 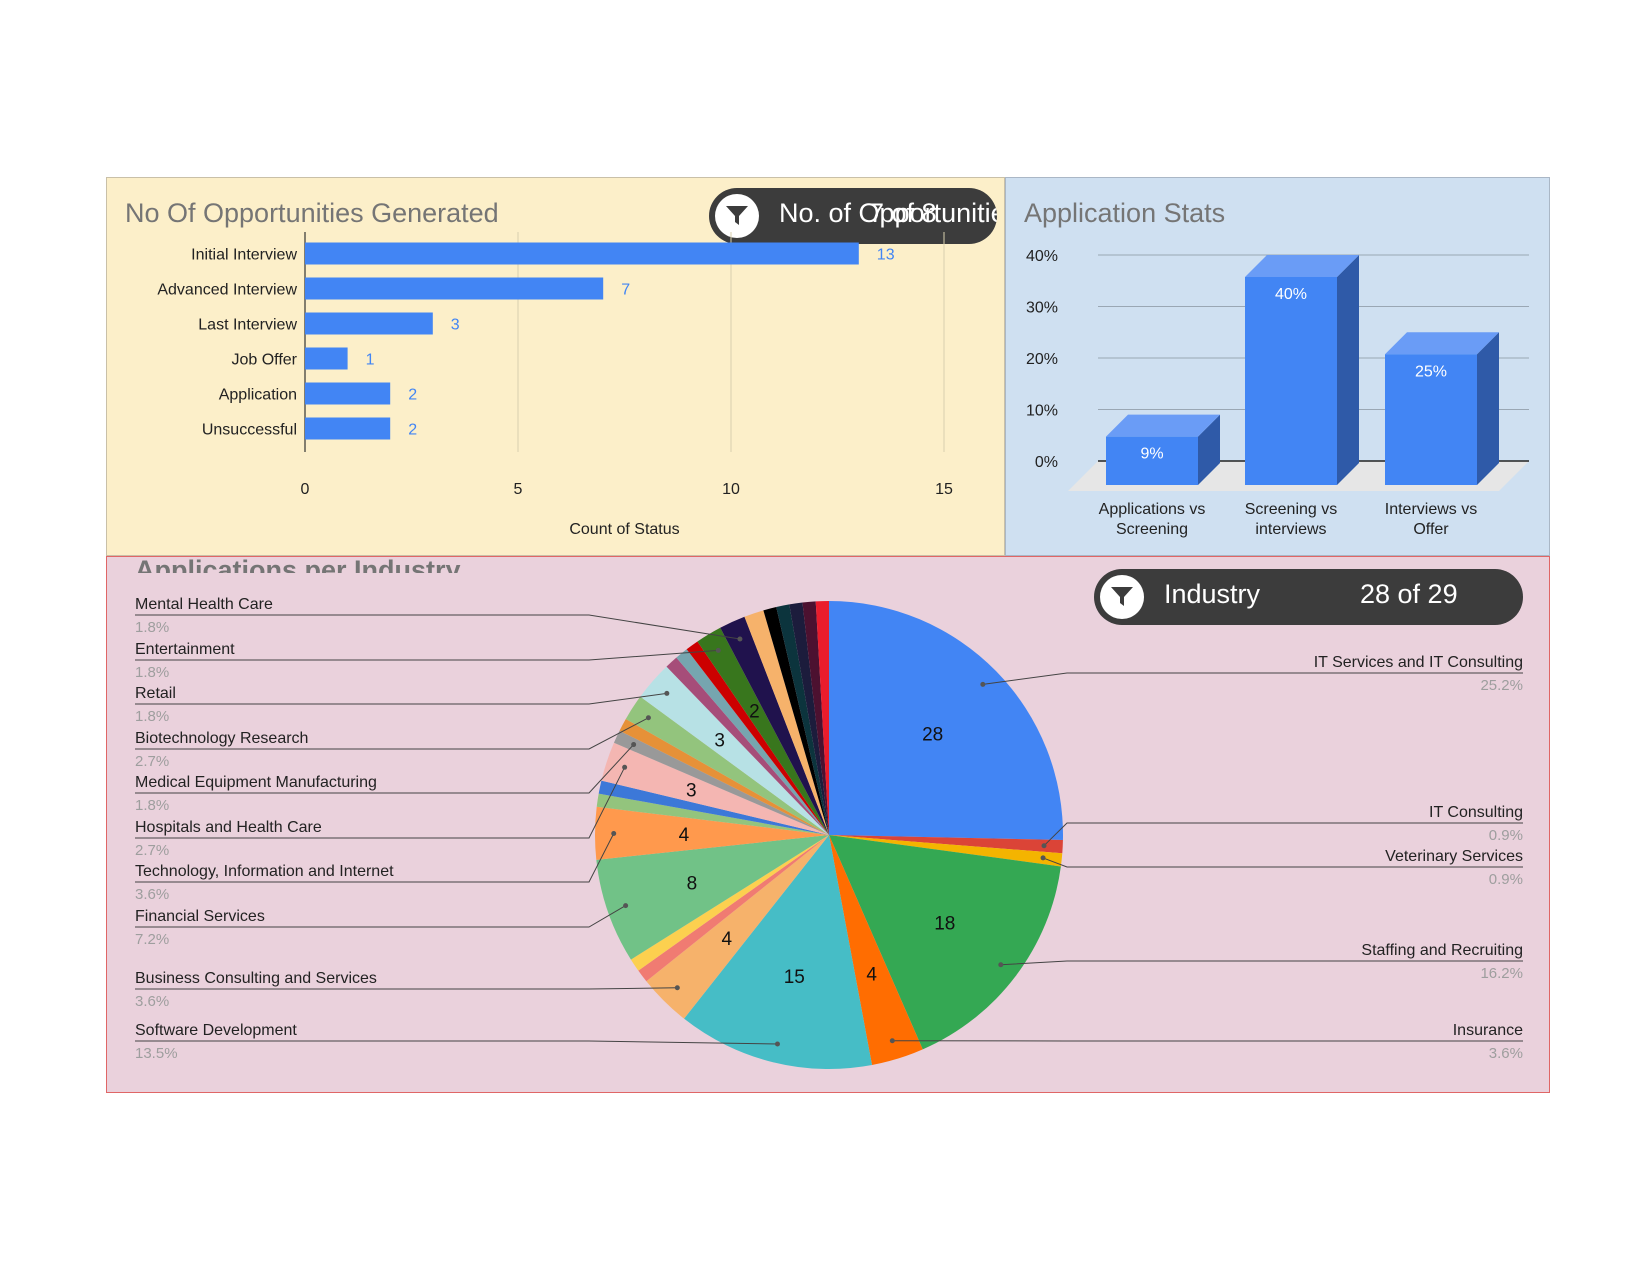 I want to click on callout-label: IT Consulting, so click(x=1476, y=812).